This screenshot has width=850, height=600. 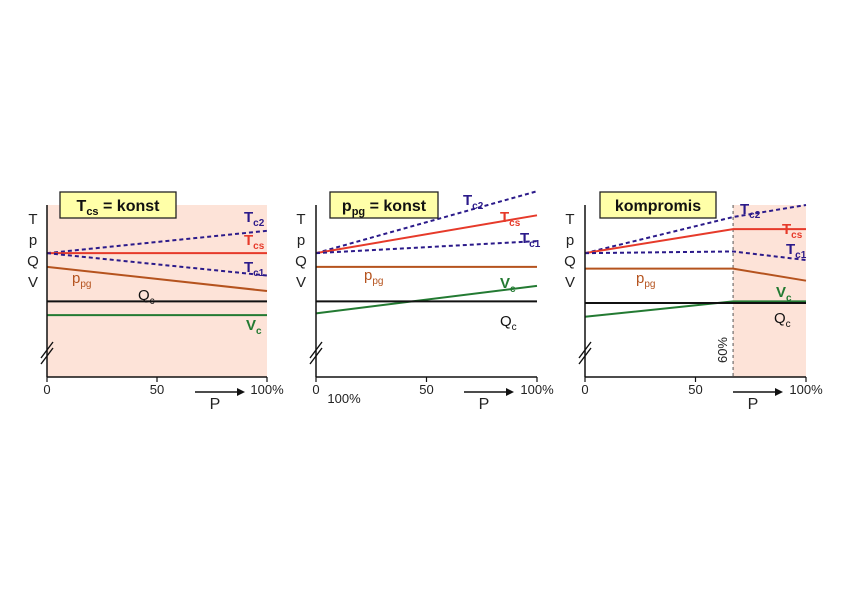 What do you see at coordinates (722, 350) in the screenshot?
I see `extra-label: 60%` at bounding box center [722, 350].